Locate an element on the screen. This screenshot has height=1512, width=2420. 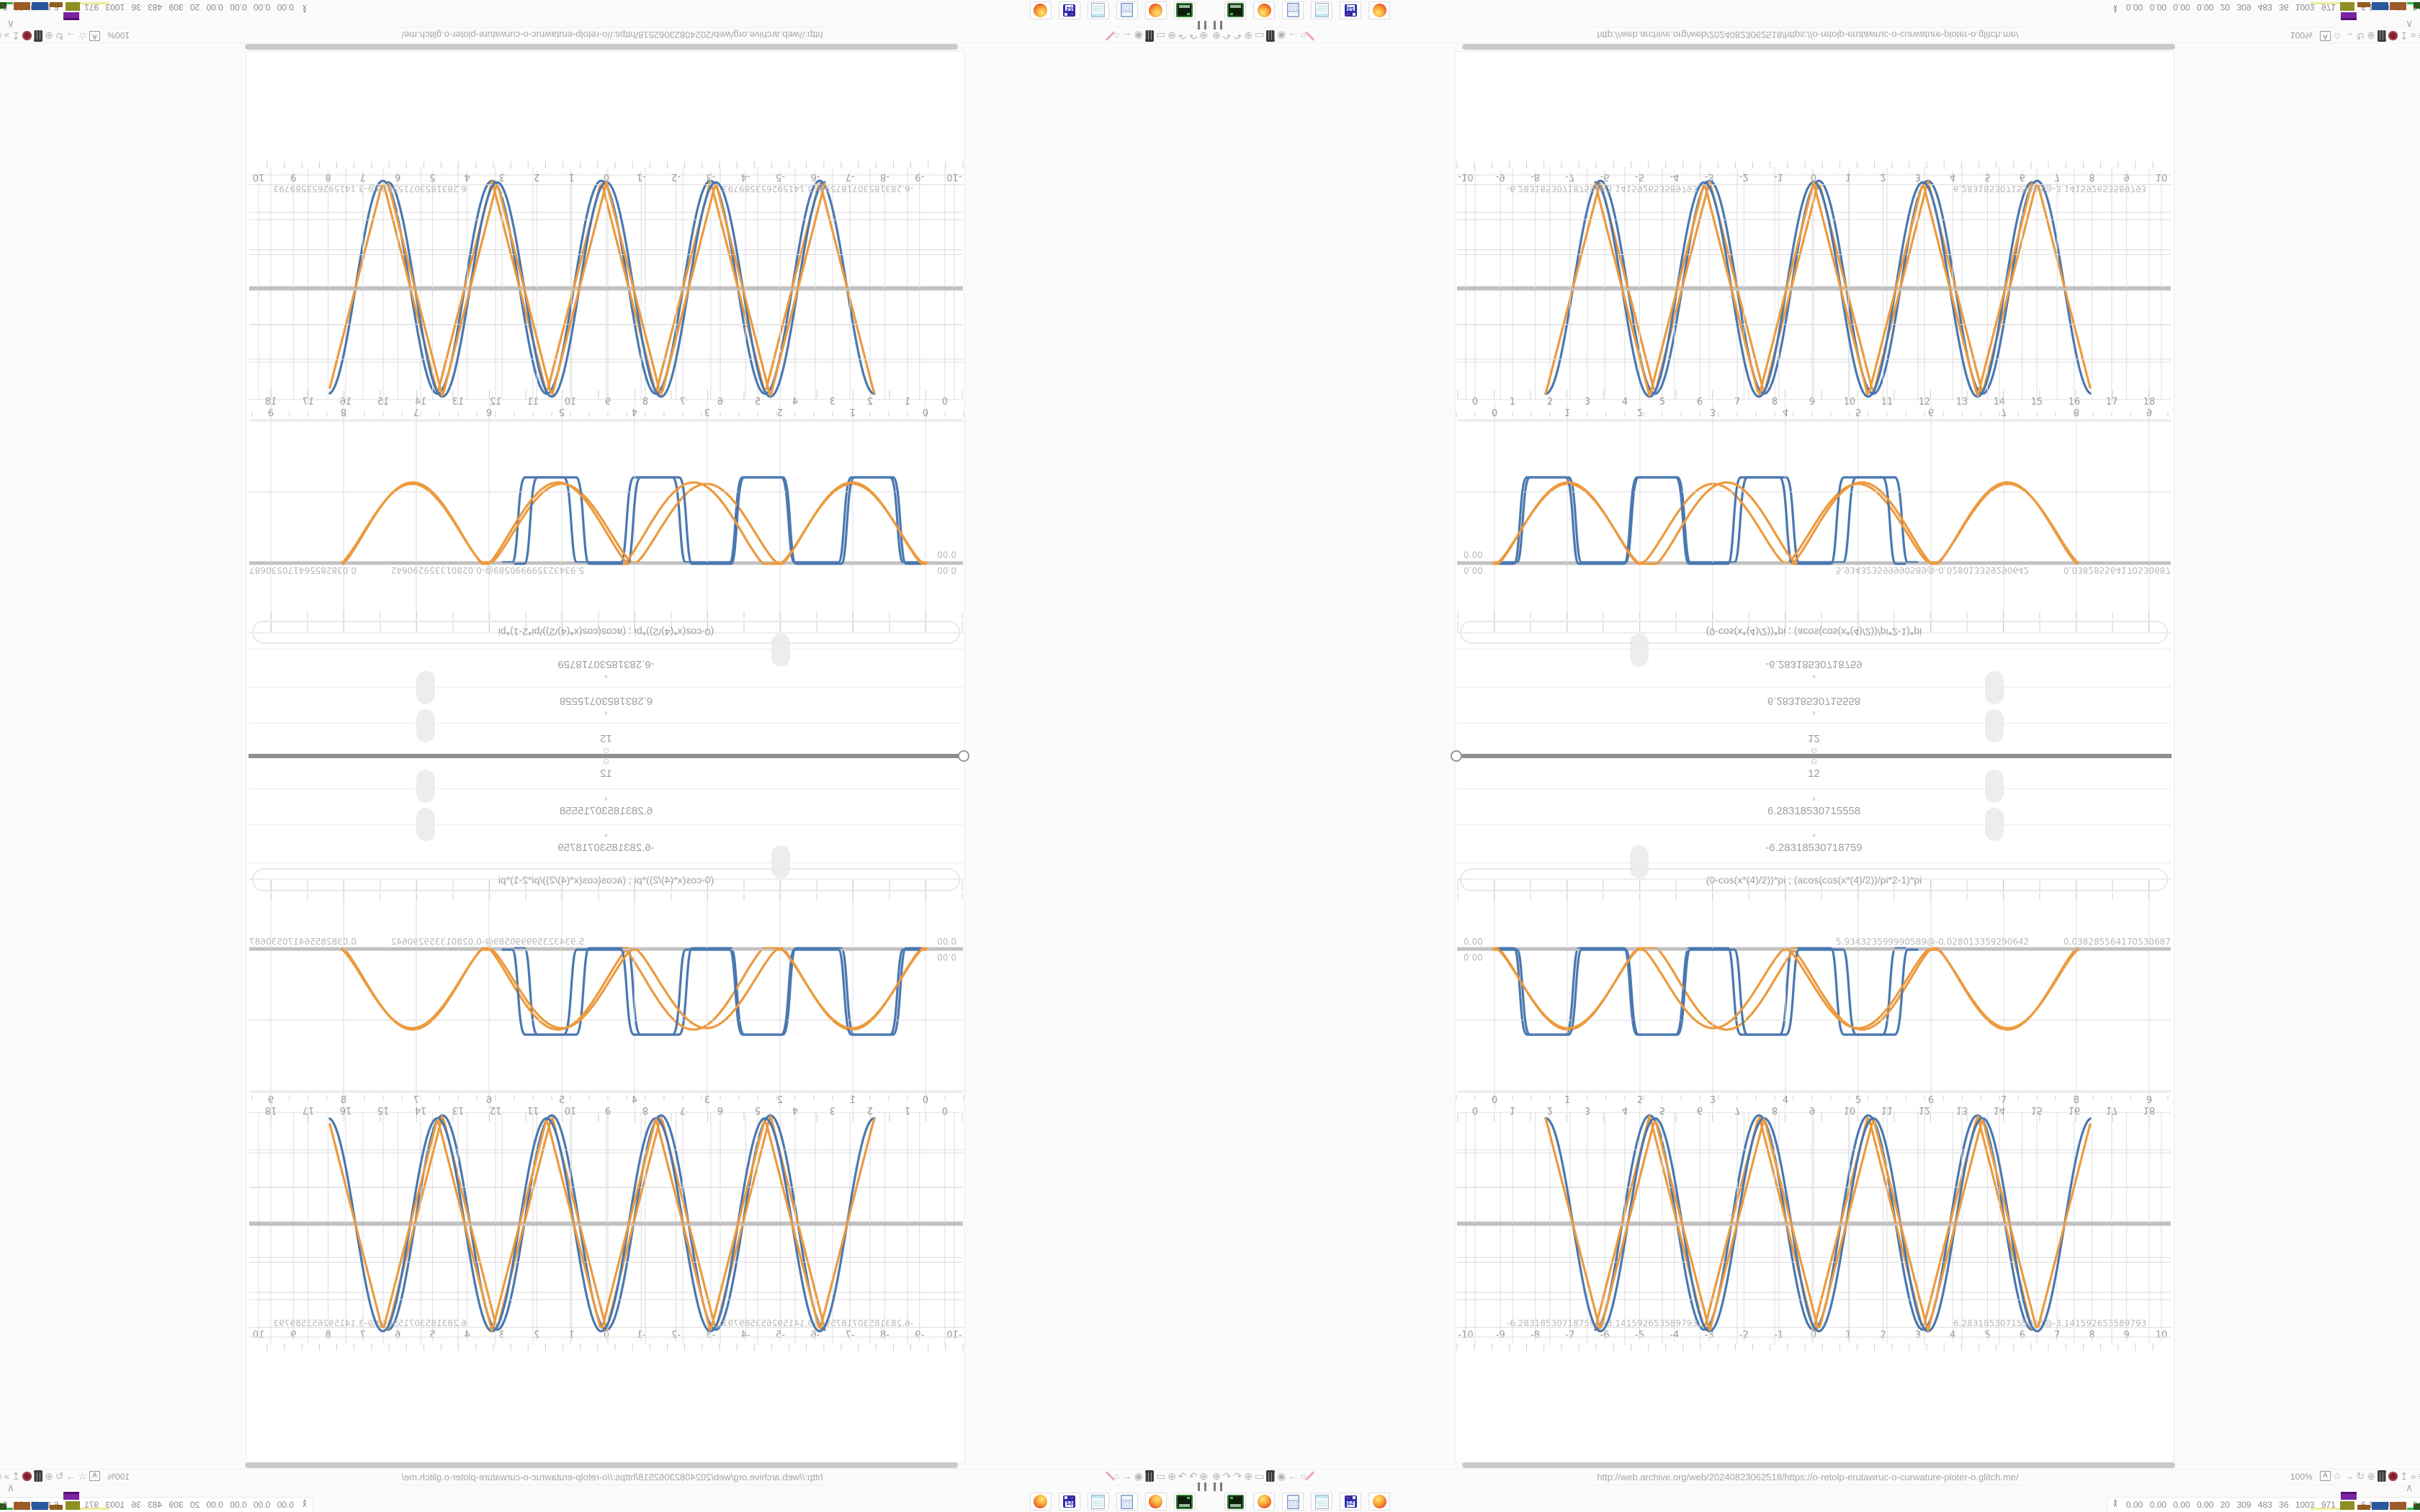
shield-outline-icon: ○ is located at coordinates (1303, 1476).